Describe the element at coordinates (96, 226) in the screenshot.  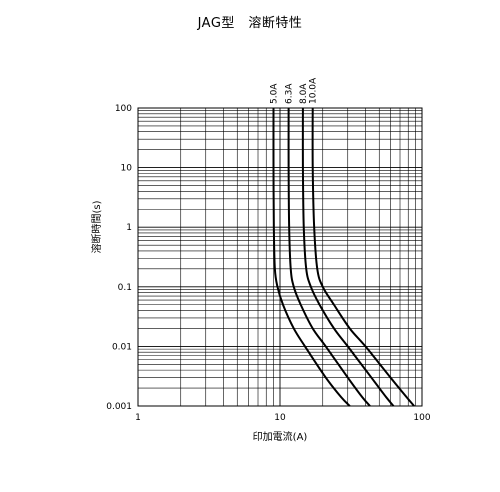
I see `y-axis-label: 溶断時間(s)` at that location.